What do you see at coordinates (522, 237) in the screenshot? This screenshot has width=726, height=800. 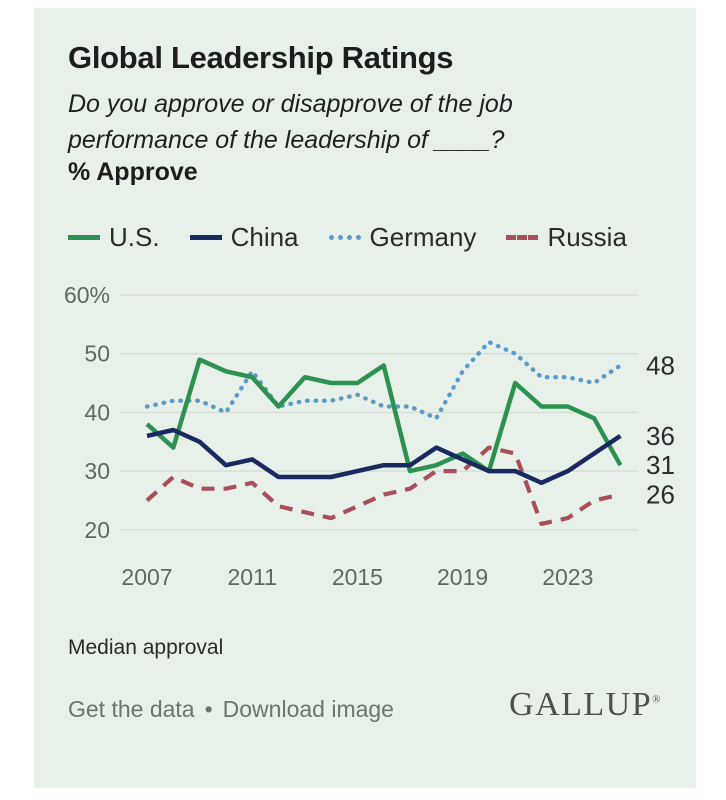 I see `legend-swatch-russia-icon` at bounding box center [522, 237].